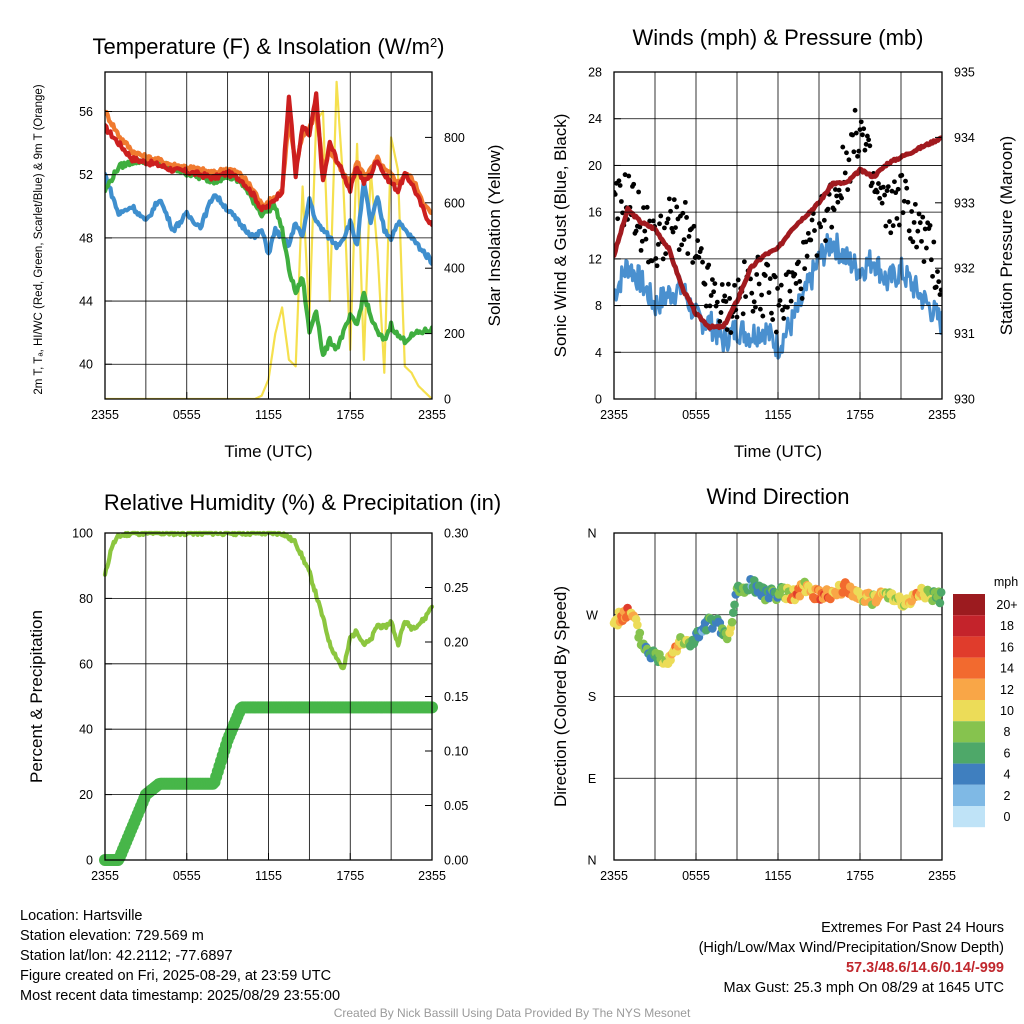 The image size is (1024, 1024). I want to click on y-axis-label: Direction (Colored By Speed), so click(560, 696).